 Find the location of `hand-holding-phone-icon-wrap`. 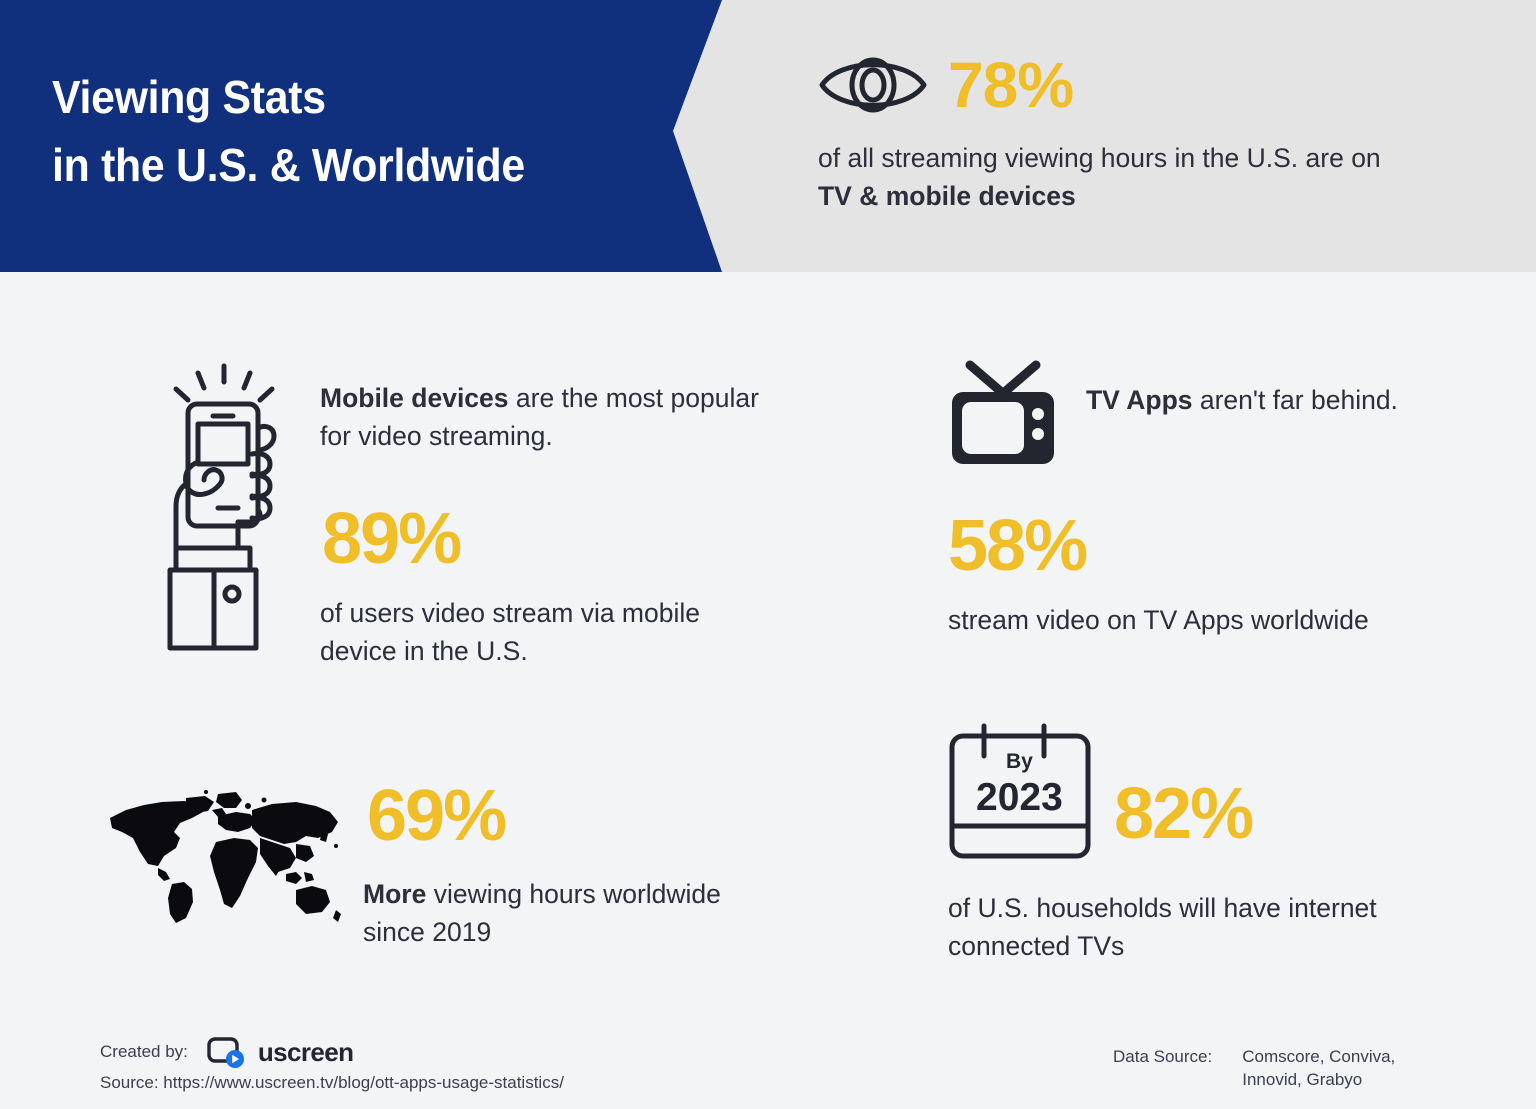

hand-holding-phone-icon-wrap is located at coordinates (230, 509).